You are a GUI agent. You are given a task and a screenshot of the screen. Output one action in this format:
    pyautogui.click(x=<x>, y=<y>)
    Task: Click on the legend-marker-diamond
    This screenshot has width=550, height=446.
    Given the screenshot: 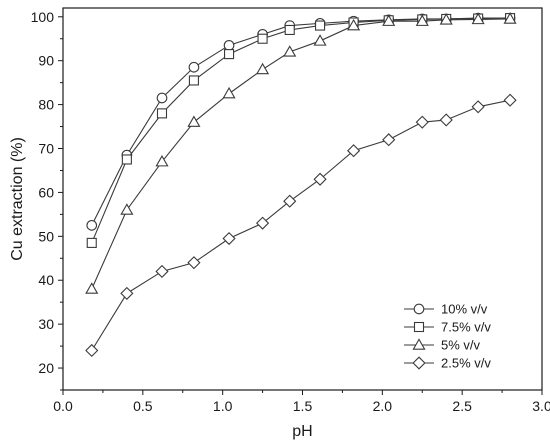 What is the action you would take?
    pyautogui.click(x=419, y=363)
    